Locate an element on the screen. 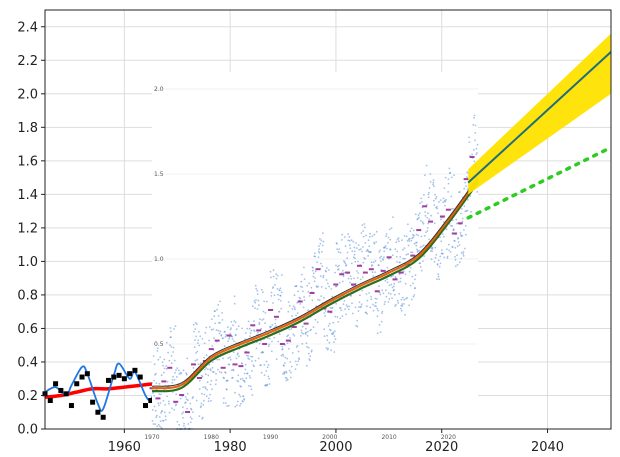 Image resolution: width=620 pixels, height=457 pixels. y-tick-label: 1.8 is located at coordinates (27, 128).